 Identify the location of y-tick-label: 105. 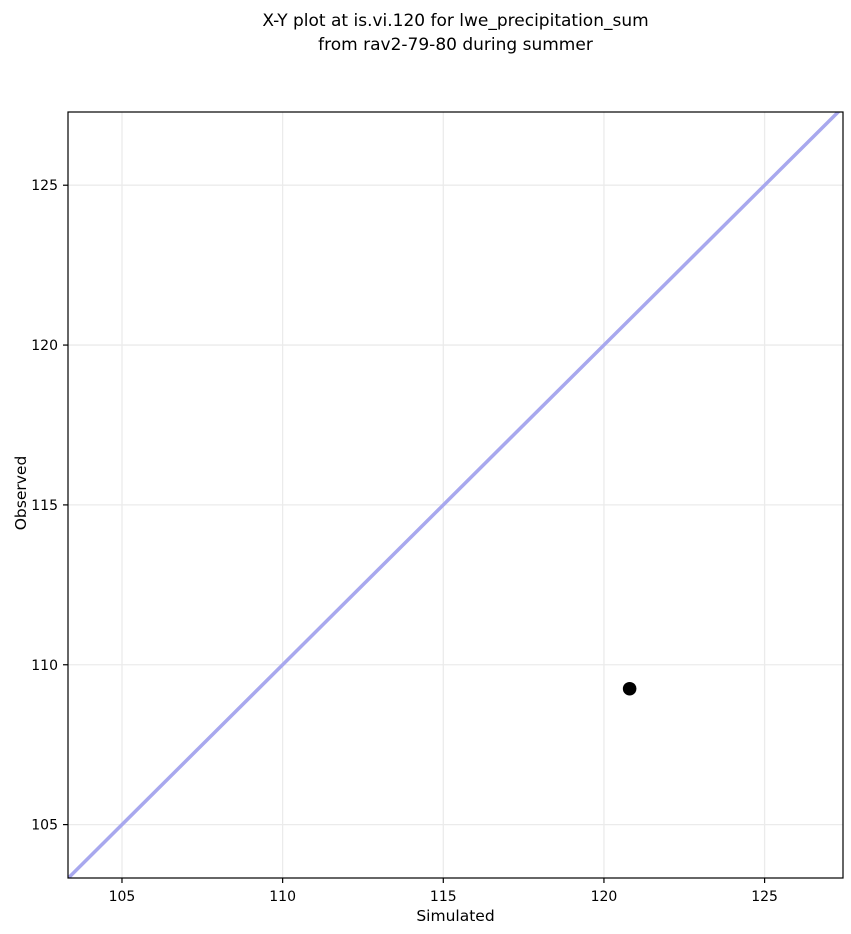
(44, 826).